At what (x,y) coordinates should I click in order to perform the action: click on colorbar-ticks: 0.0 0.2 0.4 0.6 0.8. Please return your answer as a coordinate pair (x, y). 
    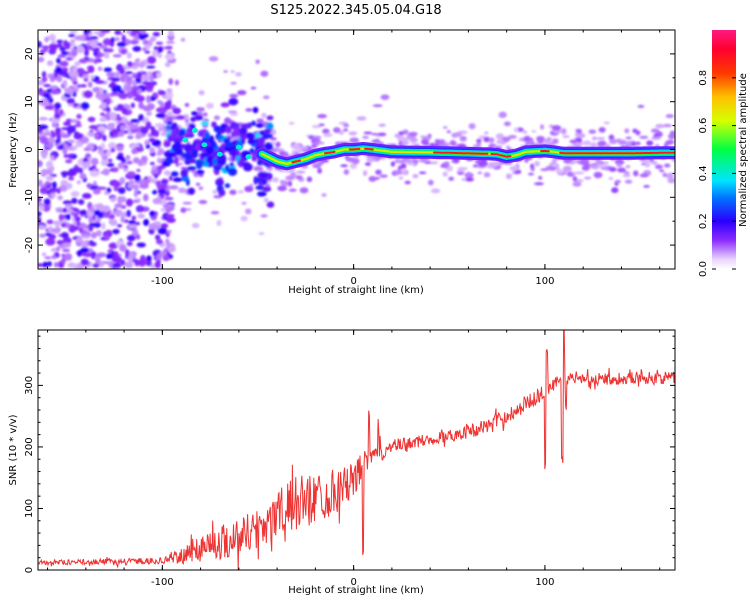
    Looking at the image, I should click on (717, 173).